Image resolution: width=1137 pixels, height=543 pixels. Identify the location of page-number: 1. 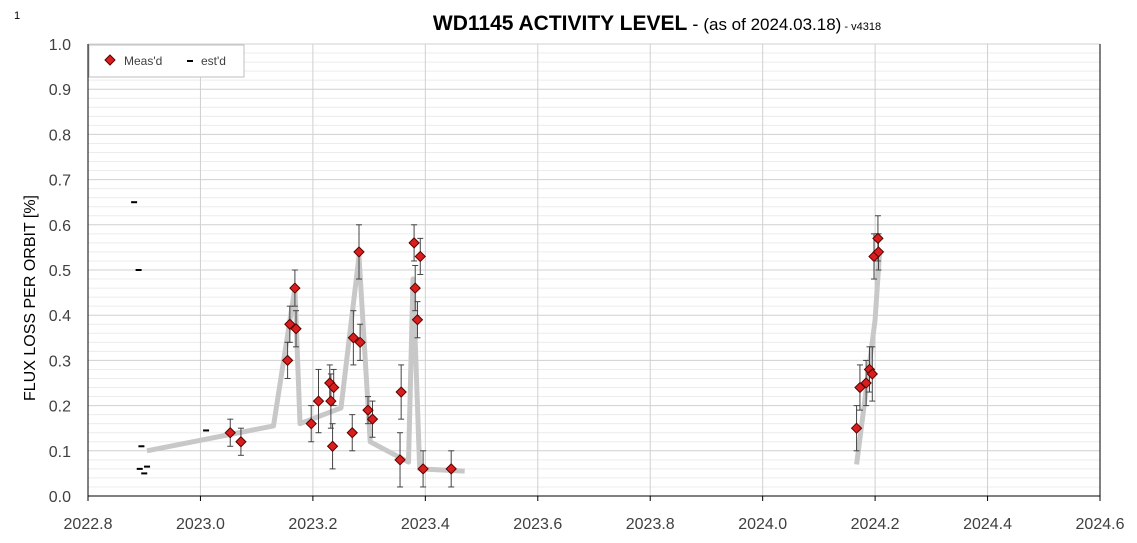
(17, 16).